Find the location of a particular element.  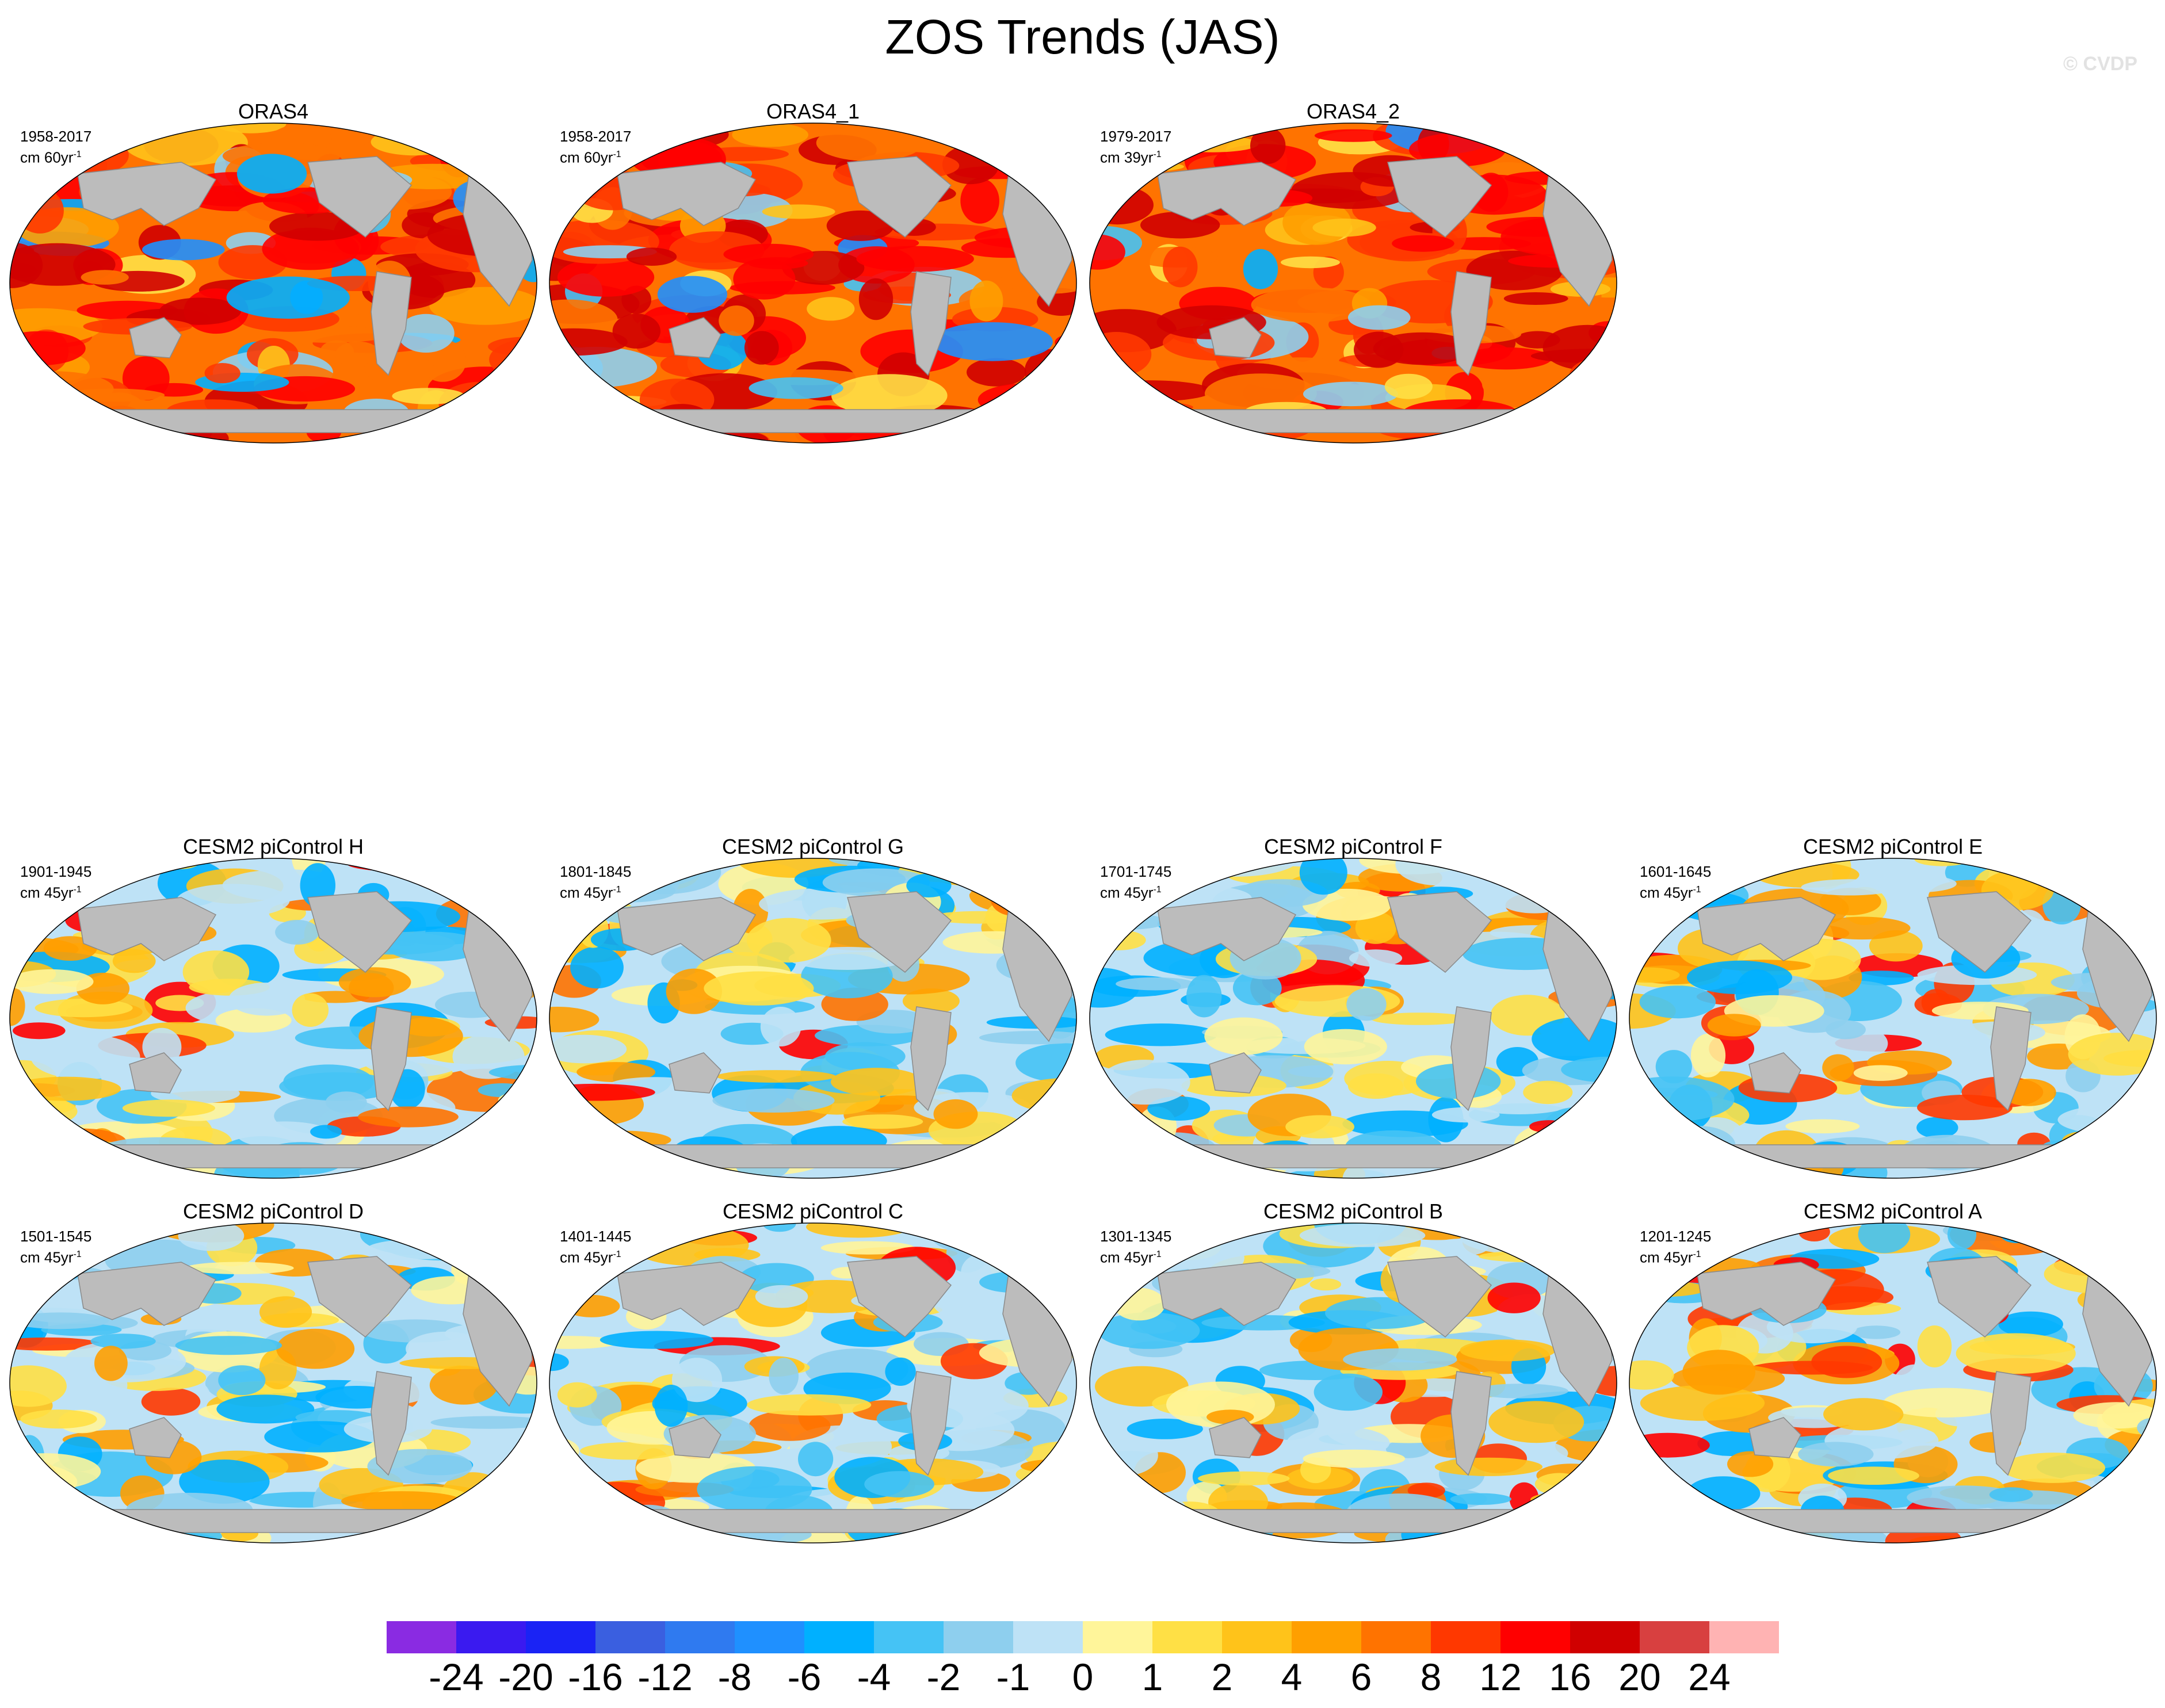

panel-cesm_h: CESM2 piControl H 1901-1945 cm 45yr-1 is located at coordinates (273, 1007).